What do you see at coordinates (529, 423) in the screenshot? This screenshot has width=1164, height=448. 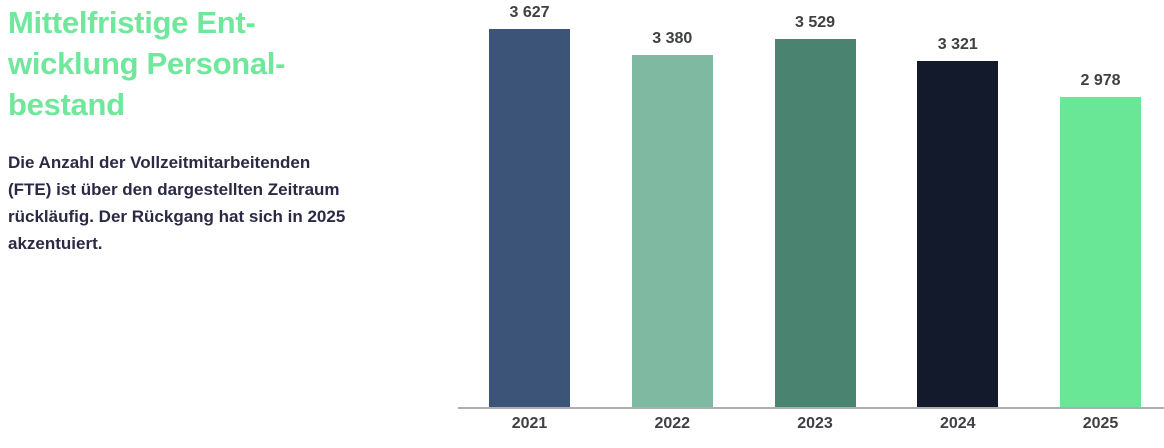 I see `x-axis-label: 2021` at bounding box center [529, 423].